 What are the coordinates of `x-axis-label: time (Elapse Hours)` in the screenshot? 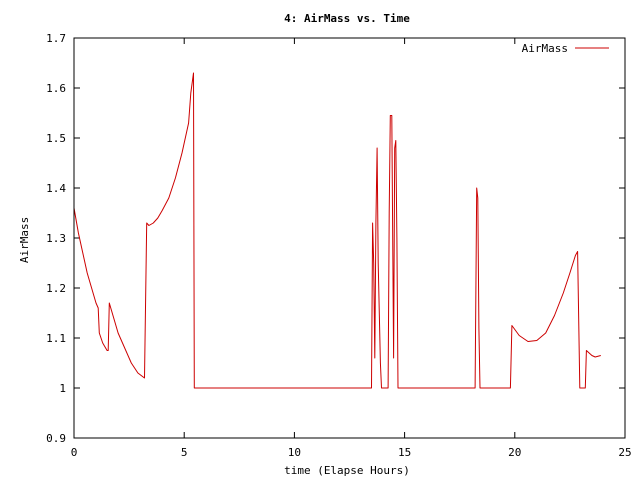 It's located at (347, 470).